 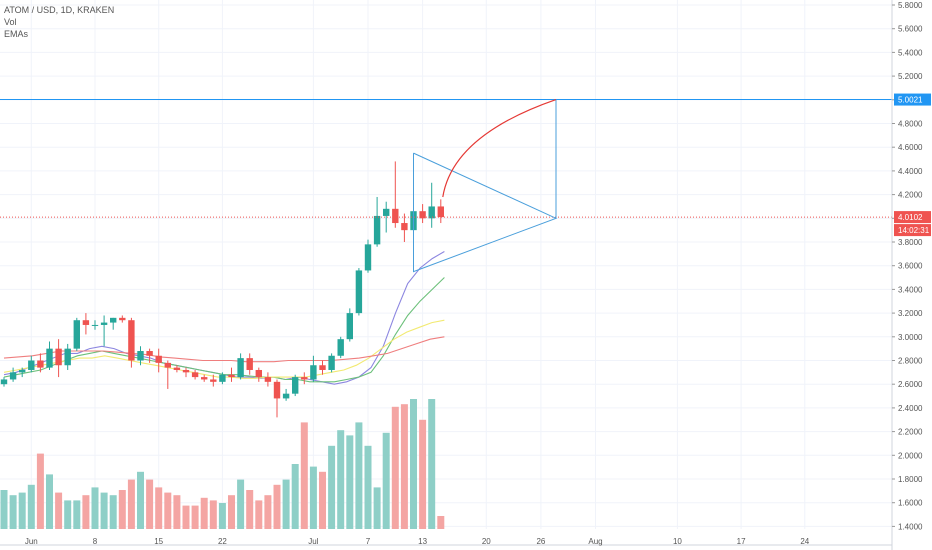 What do you see at coordinates (910, 124) in the screenshot?
I see `y-tick-label: 4.8000` at bounding box center [910, 124].